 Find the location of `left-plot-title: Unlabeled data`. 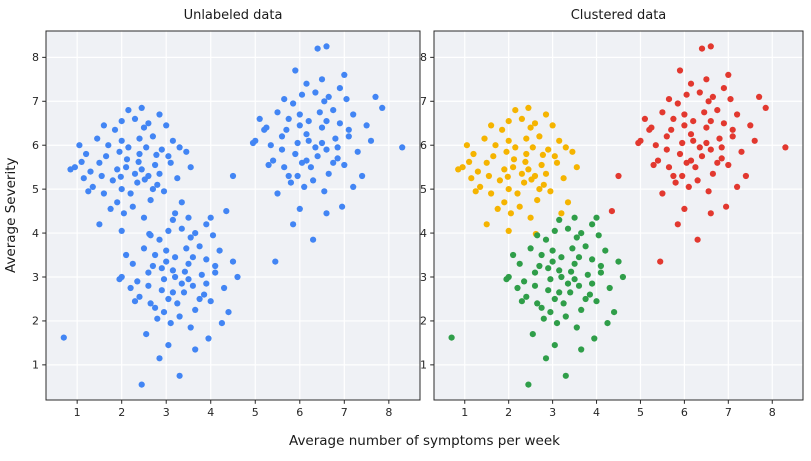

left-plot-title: Unlabeled data is located at coordinates (233, 15).